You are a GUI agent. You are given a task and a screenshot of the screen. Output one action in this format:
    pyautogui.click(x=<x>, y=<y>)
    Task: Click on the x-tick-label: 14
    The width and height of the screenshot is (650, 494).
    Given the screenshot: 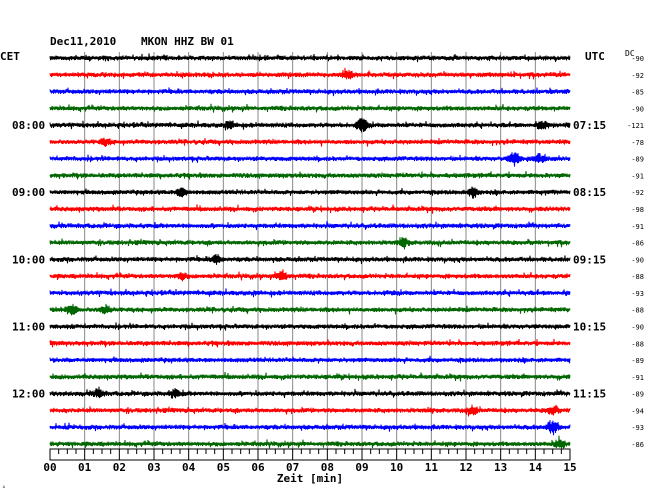 What is the action you would take?
    pyautogui.click(x=536, y=467)
    